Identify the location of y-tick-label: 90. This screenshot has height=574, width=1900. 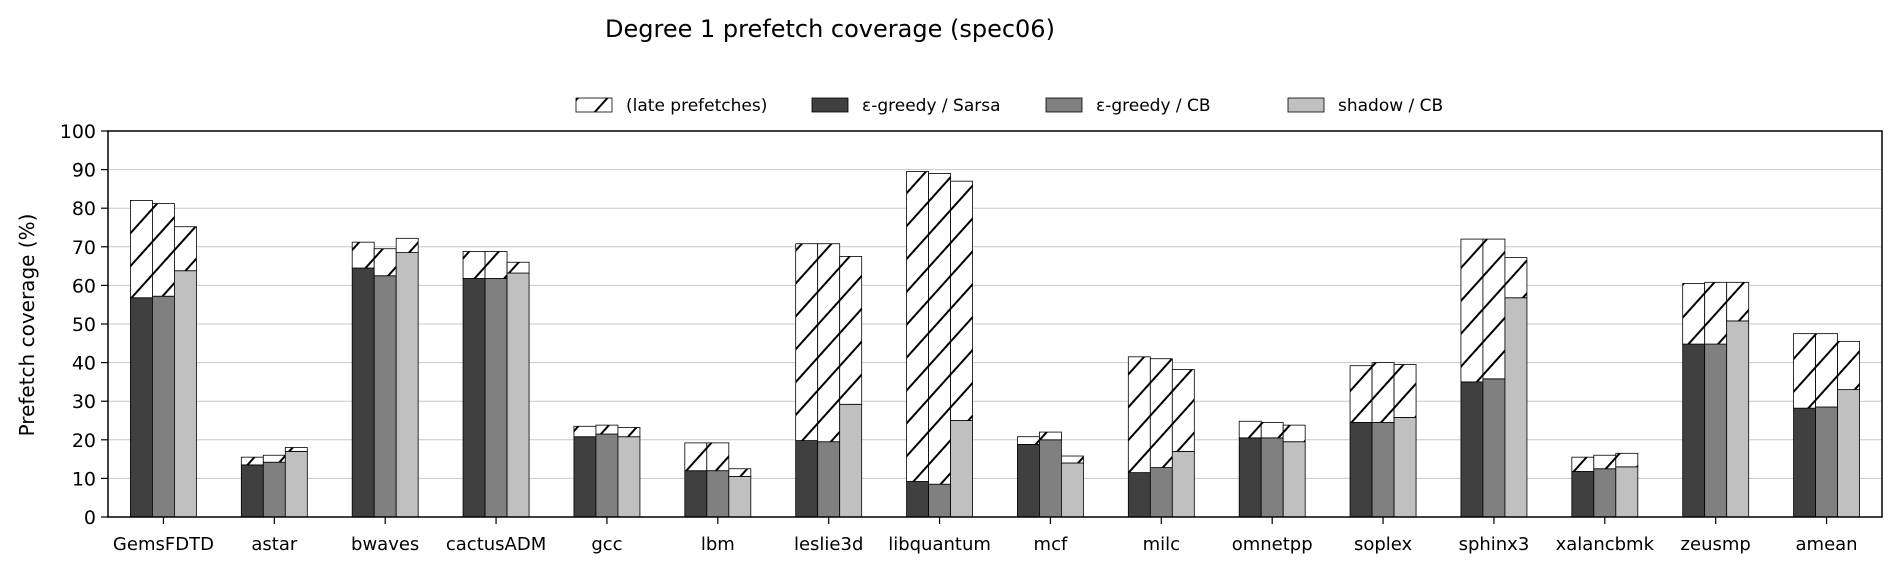
(84, 171).